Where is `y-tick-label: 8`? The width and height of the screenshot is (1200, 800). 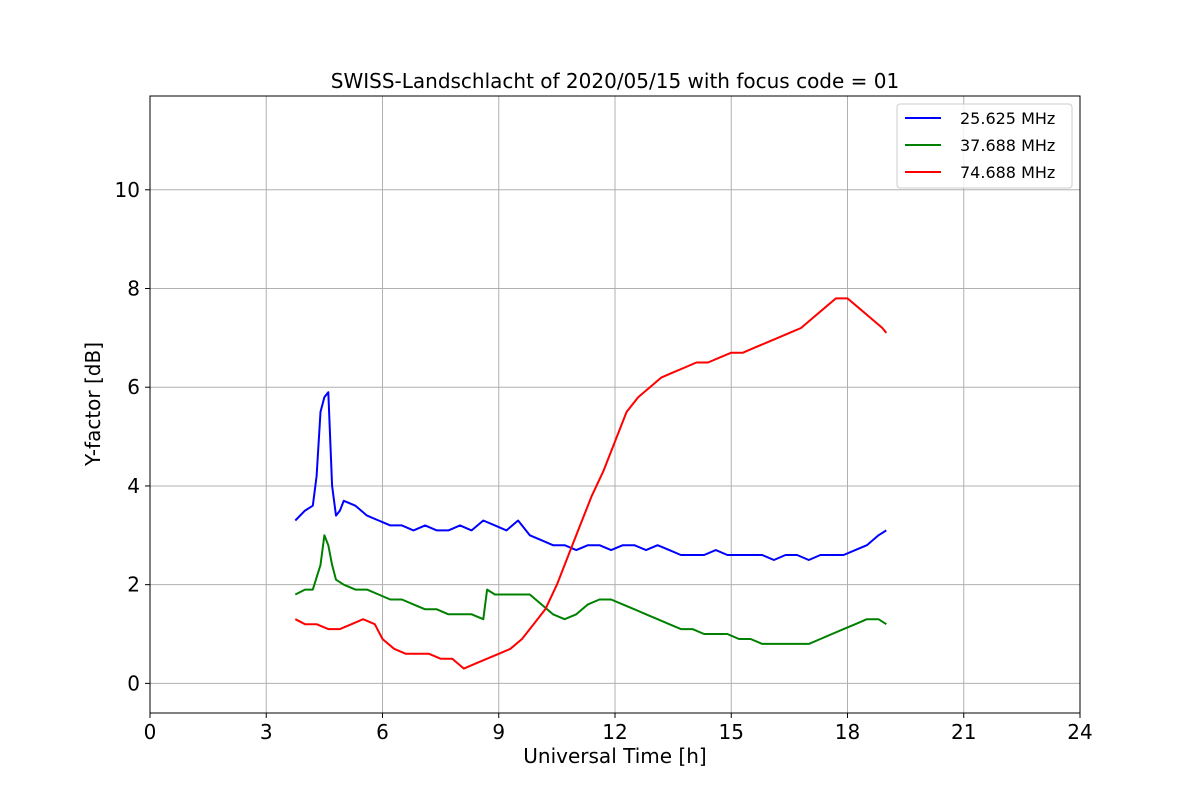 y-tick-label: 8 is located at coordinates (133, 289).